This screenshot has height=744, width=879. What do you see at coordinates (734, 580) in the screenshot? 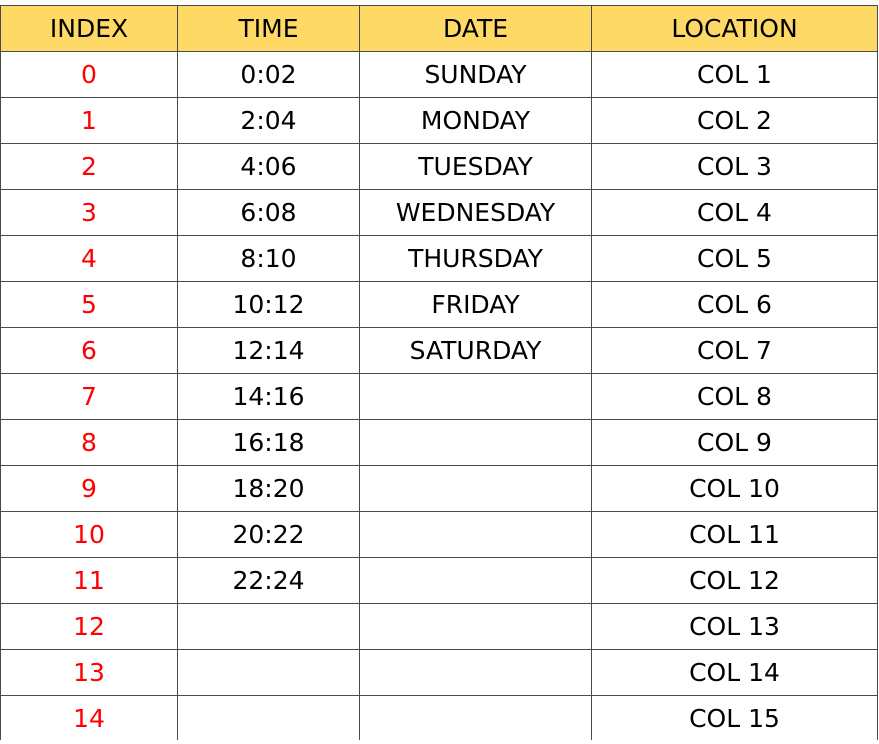
I see `cell-location: COL 12` at bounding box center [734, 580].